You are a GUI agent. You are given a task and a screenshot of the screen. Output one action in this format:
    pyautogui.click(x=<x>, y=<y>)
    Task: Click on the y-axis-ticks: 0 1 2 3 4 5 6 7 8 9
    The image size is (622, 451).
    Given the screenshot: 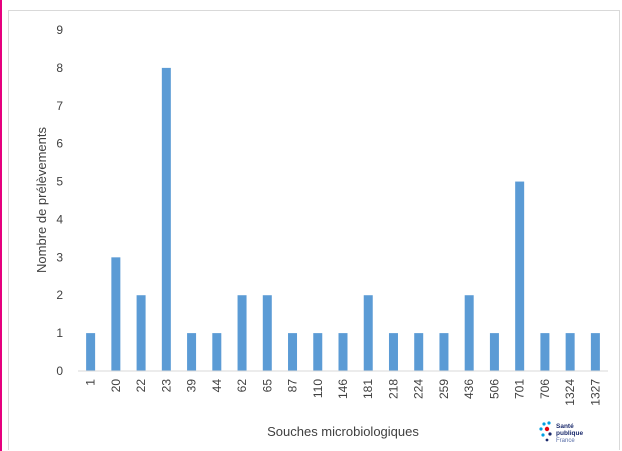 What is the action you would take?
    pyautogui.click(x=59, y=200)
    